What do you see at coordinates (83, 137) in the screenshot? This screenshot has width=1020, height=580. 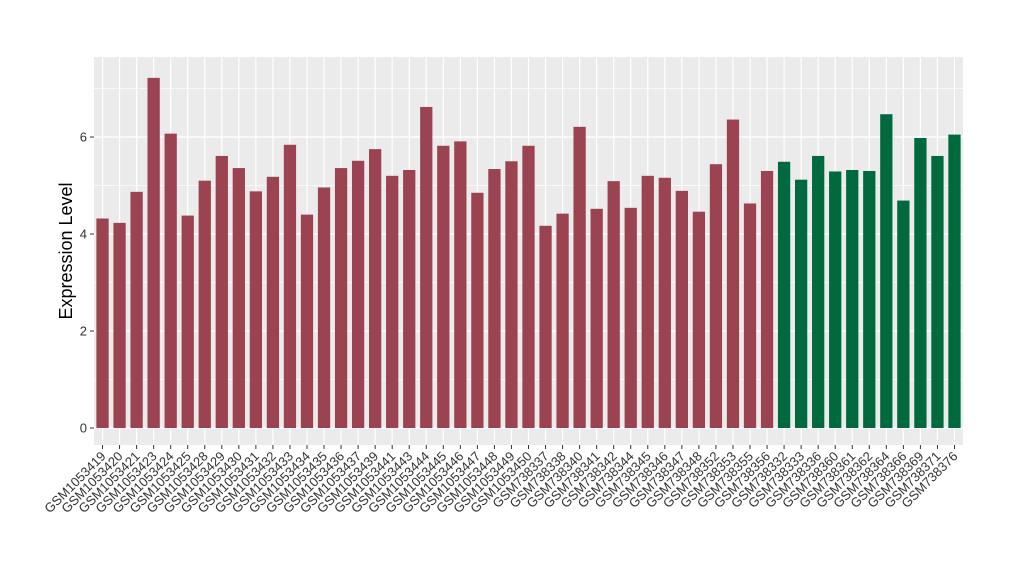 I see `y-tick-label: 6` at bounding box center [83, 137].